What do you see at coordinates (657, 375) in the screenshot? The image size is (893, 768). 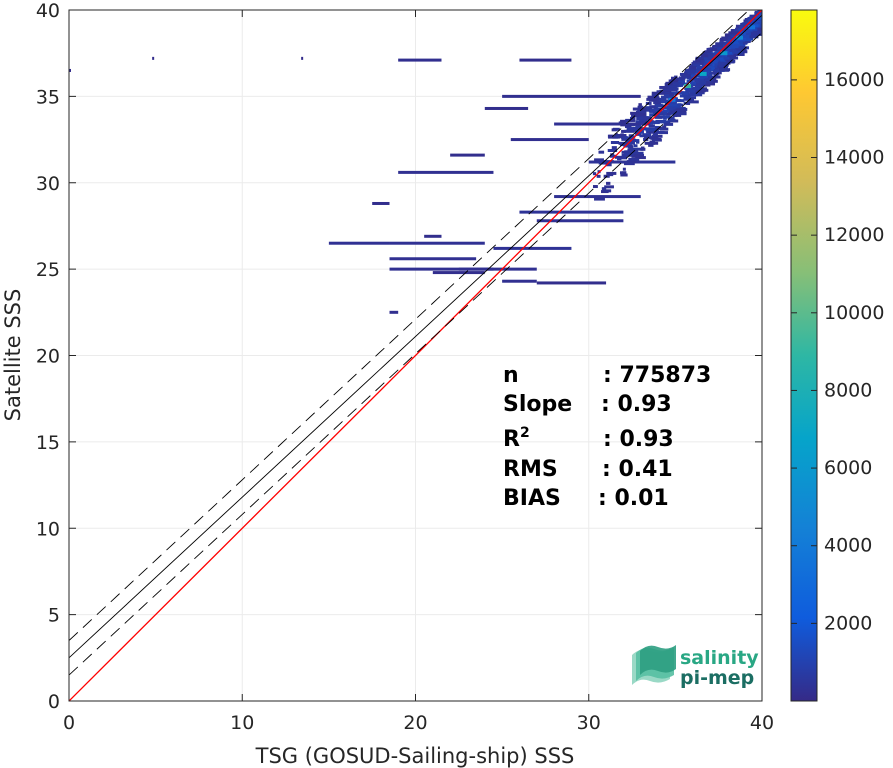 I see `stat-value: : 775873` at bounding box center [657, 375].